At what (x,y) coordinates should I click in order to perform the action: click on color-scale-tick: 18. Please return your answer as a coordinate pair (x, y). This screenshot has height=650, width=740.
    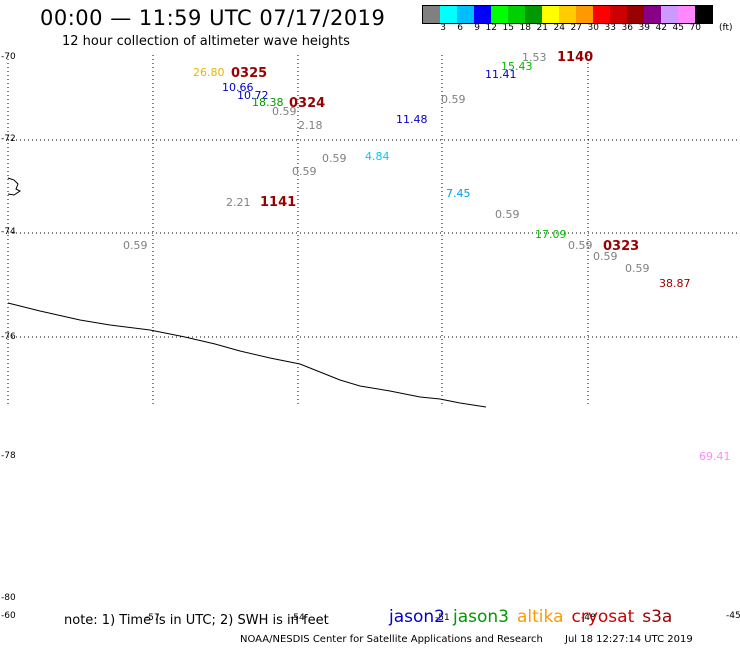
    Looking at the image, I should click on (525, 28).